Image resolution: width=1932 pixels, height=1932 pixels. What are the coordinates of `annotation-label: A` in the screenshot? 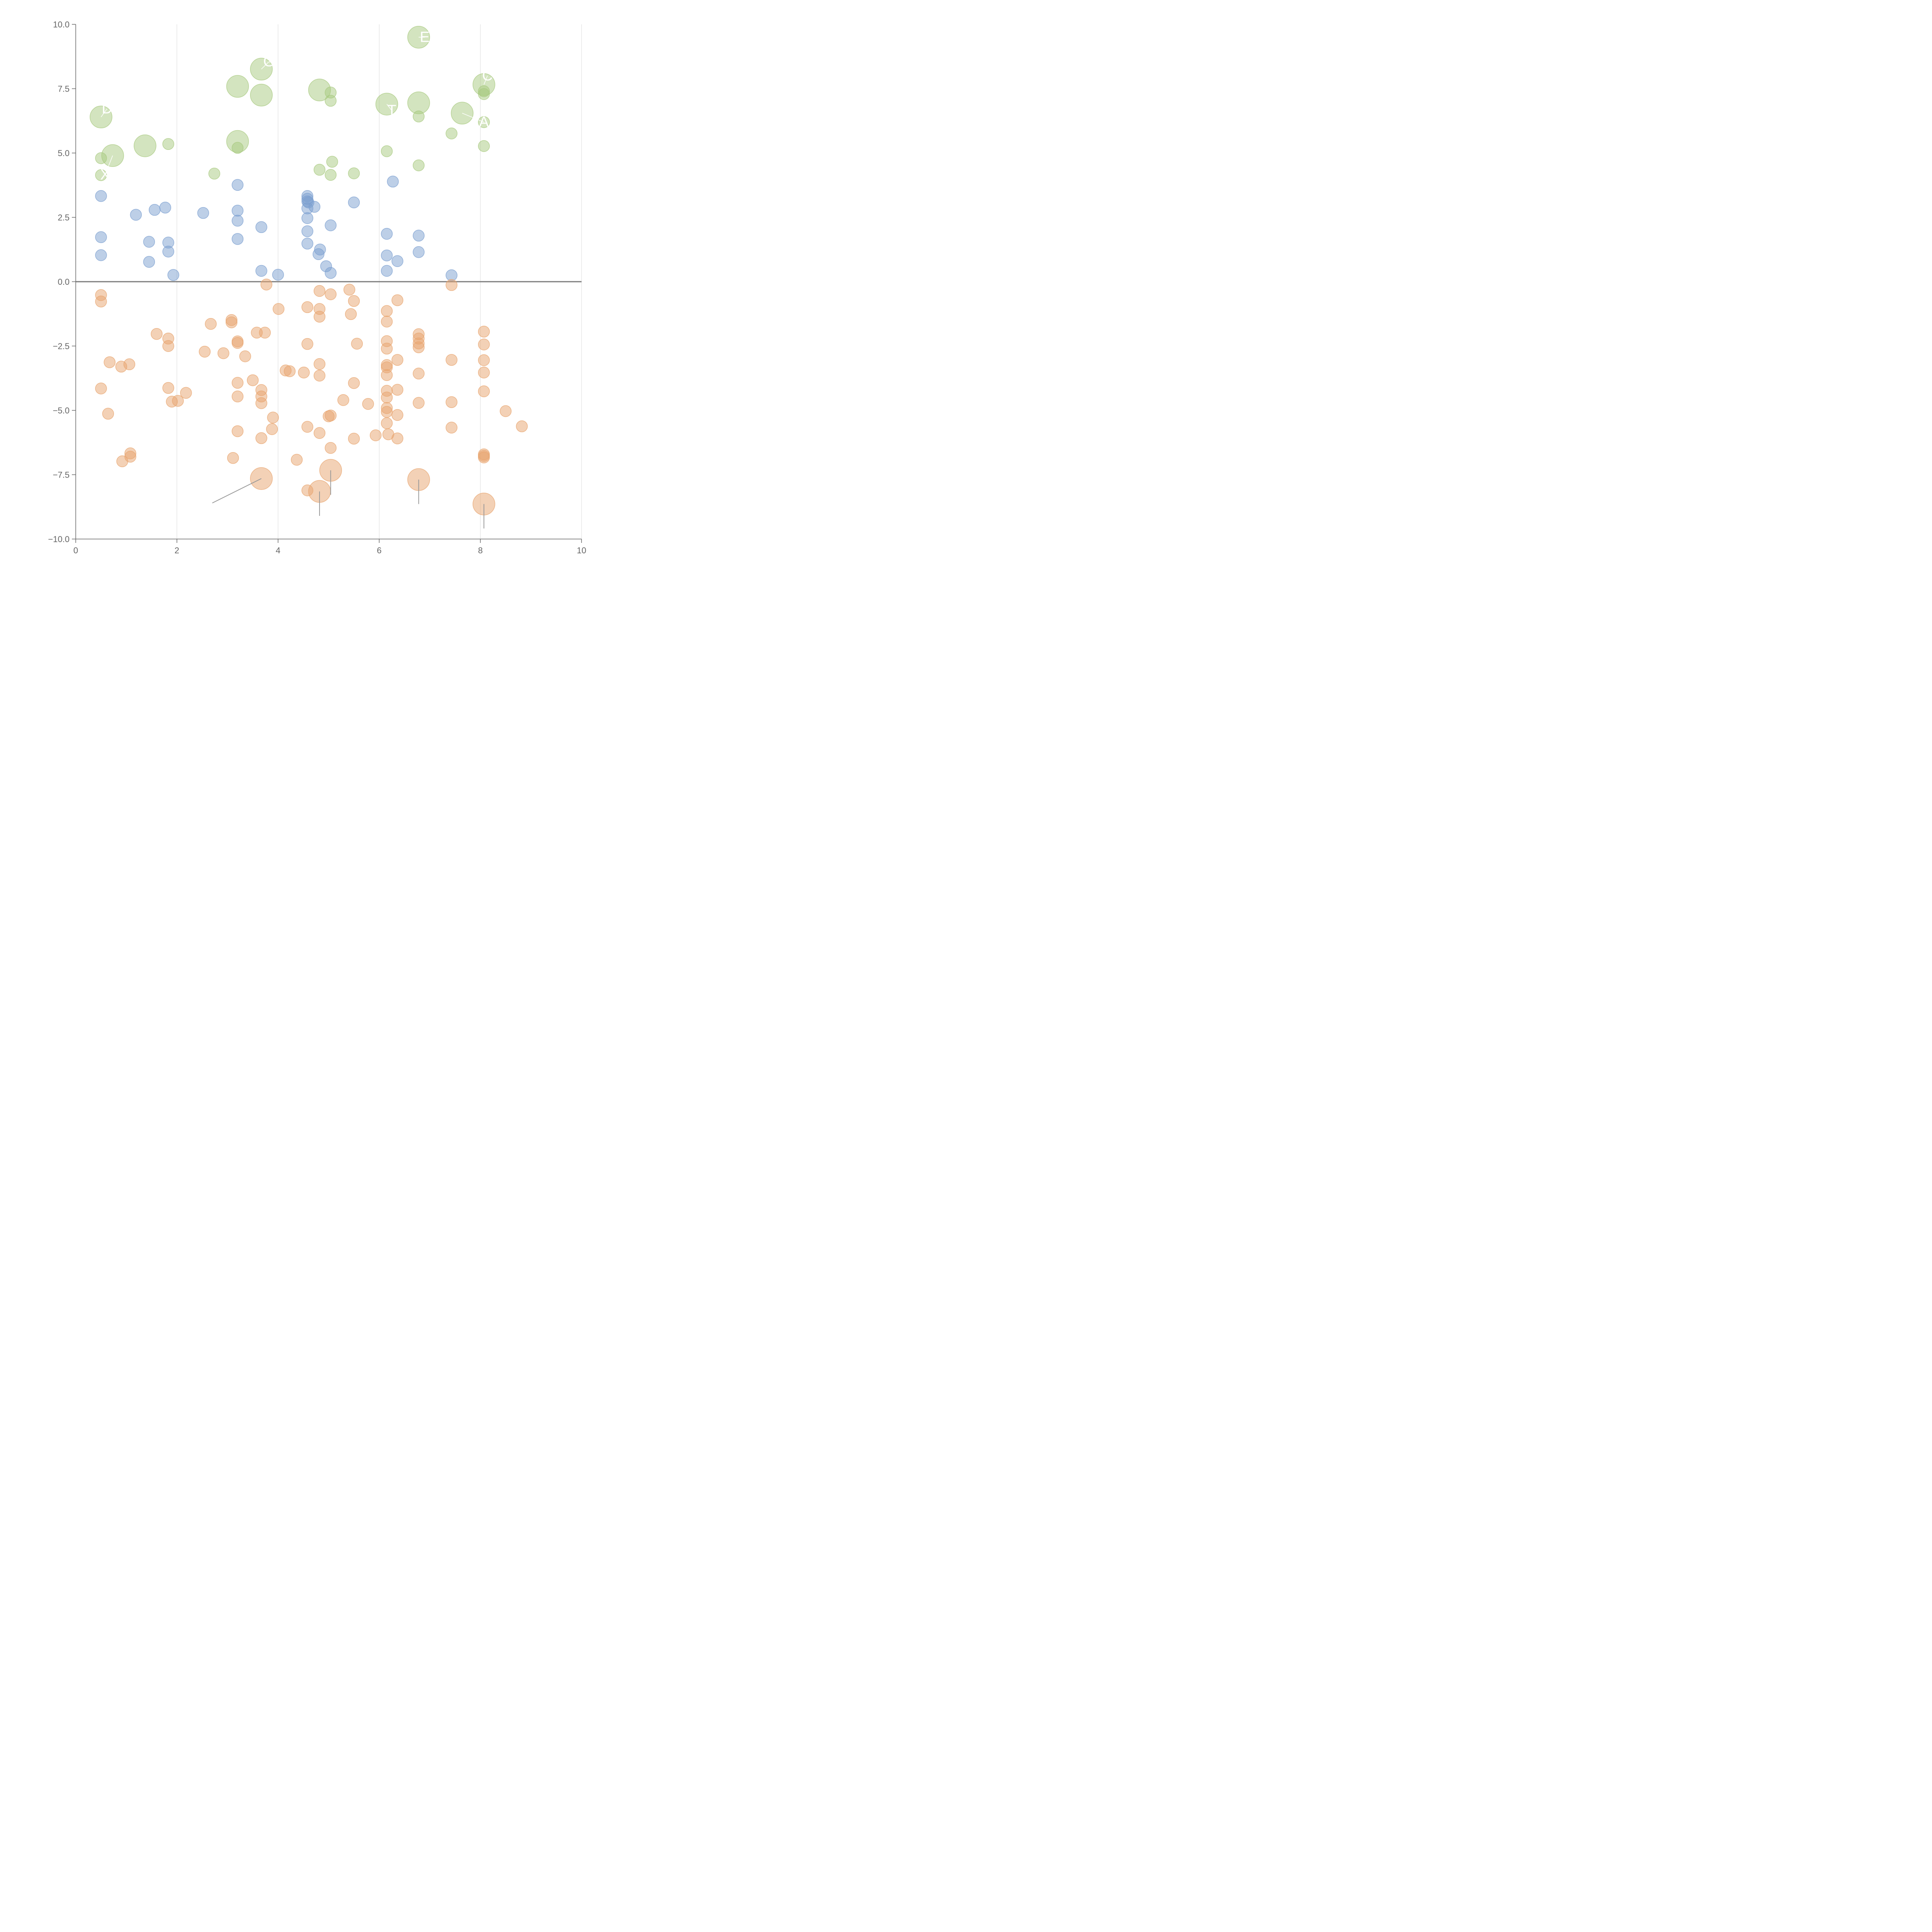 It's located at (484, 122).